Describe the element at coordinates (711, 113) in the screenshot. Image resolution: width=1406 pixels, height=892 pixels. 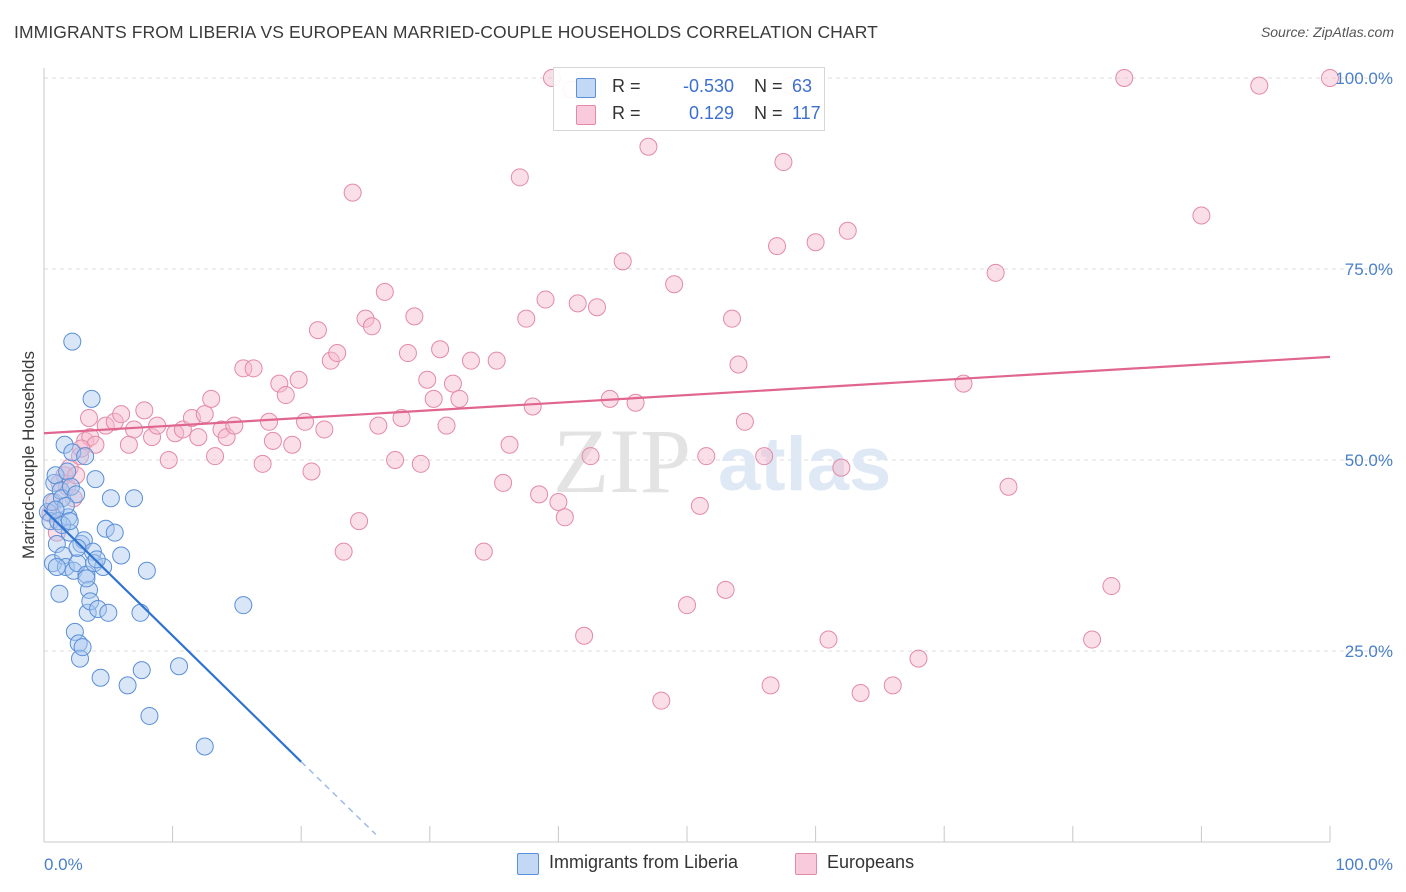
I see `legend-r-value: 0.129` at that location.